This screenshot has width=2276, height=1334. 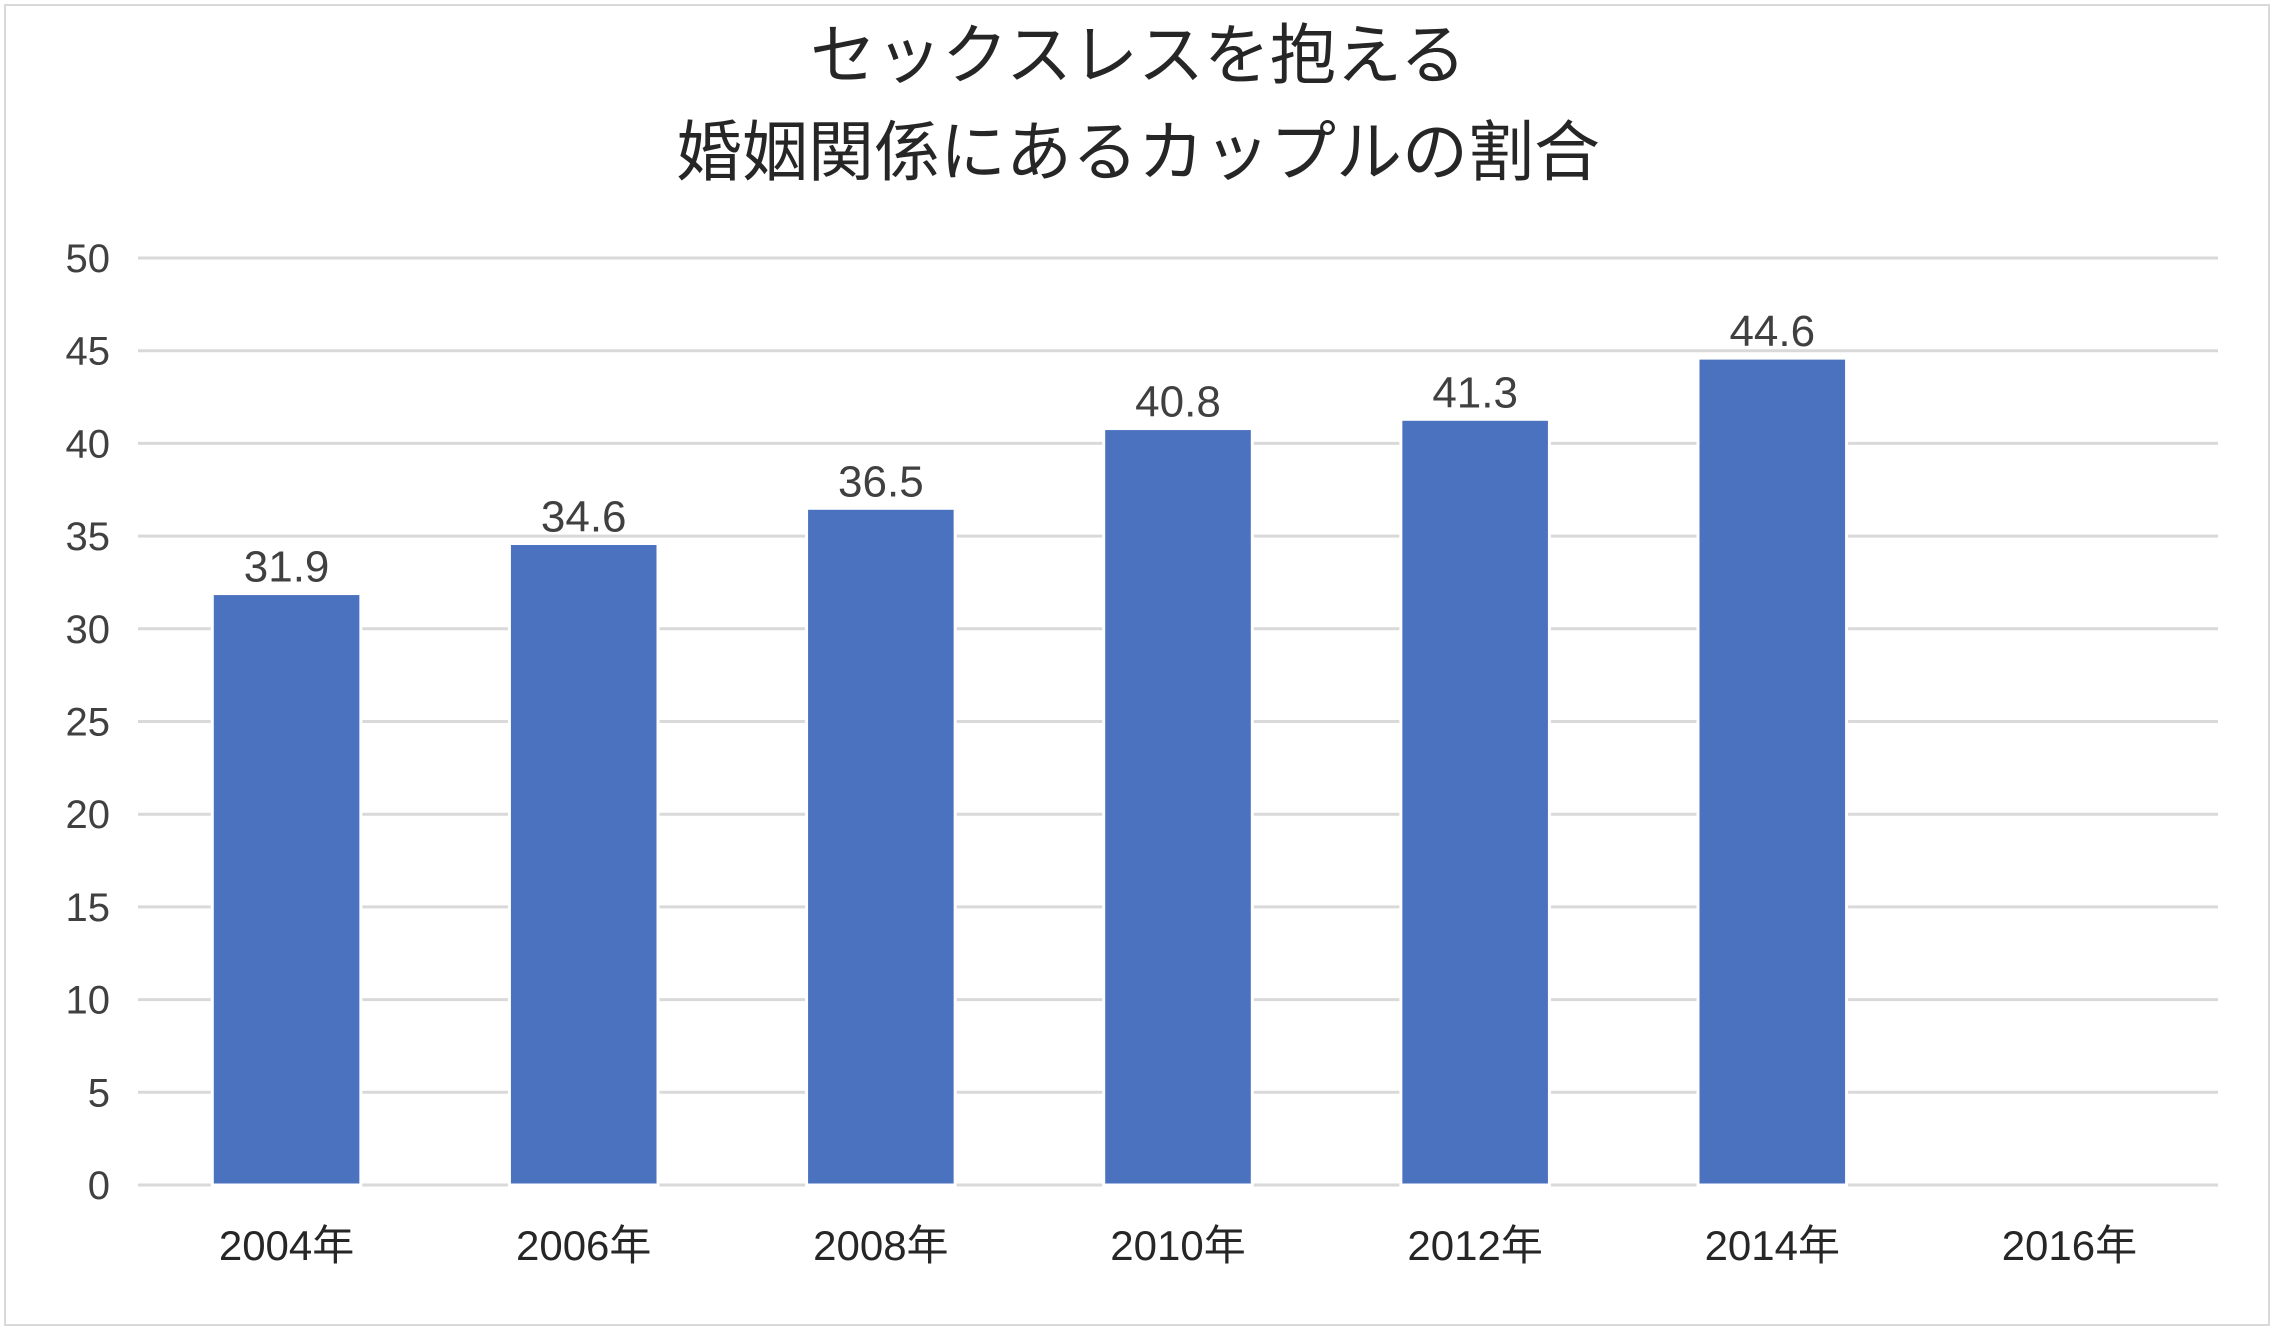 I want to click on y-tick-label: 25, so click(x=88, y=723).